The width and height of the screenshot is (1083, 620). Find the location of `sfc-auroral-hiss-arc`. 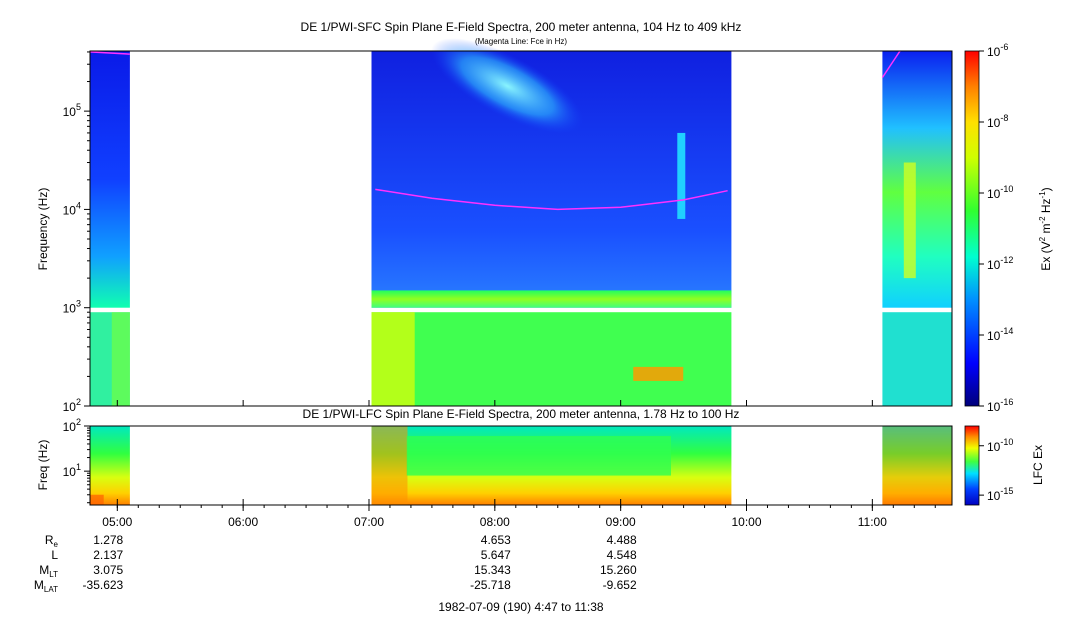

sfc-auroral-hiss-arc is located at coordinates (507, 86).